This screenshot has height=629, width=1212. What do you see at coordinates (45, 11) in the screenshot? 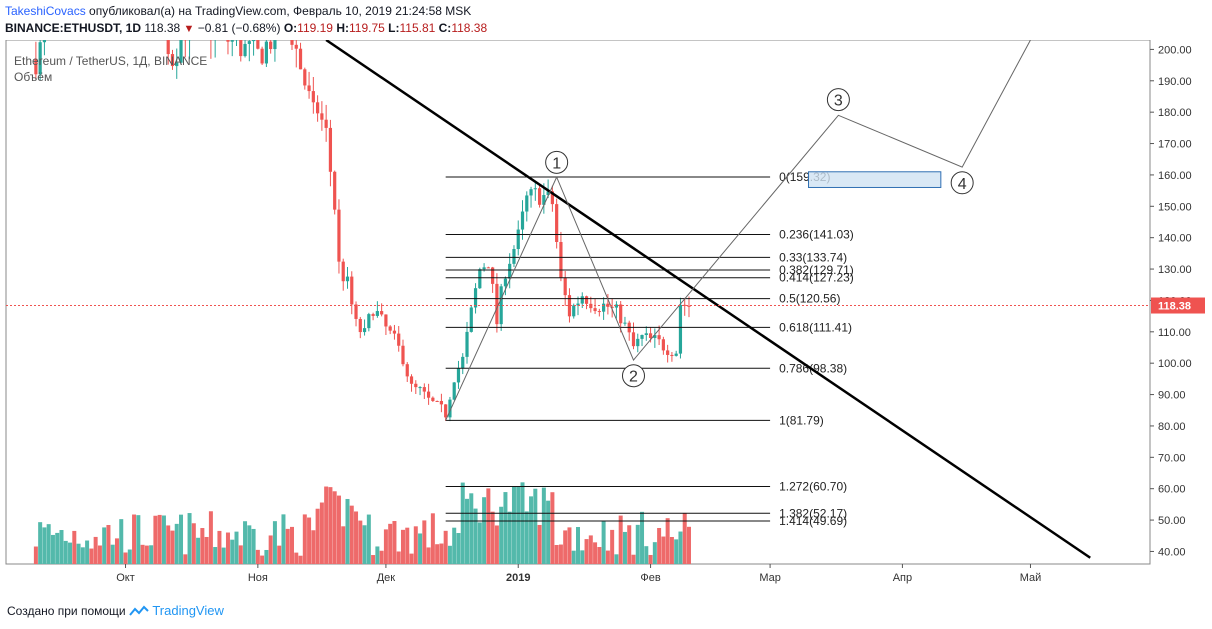
I see `author-link: TakeshiCovacs` at bounding box center [45, 11].